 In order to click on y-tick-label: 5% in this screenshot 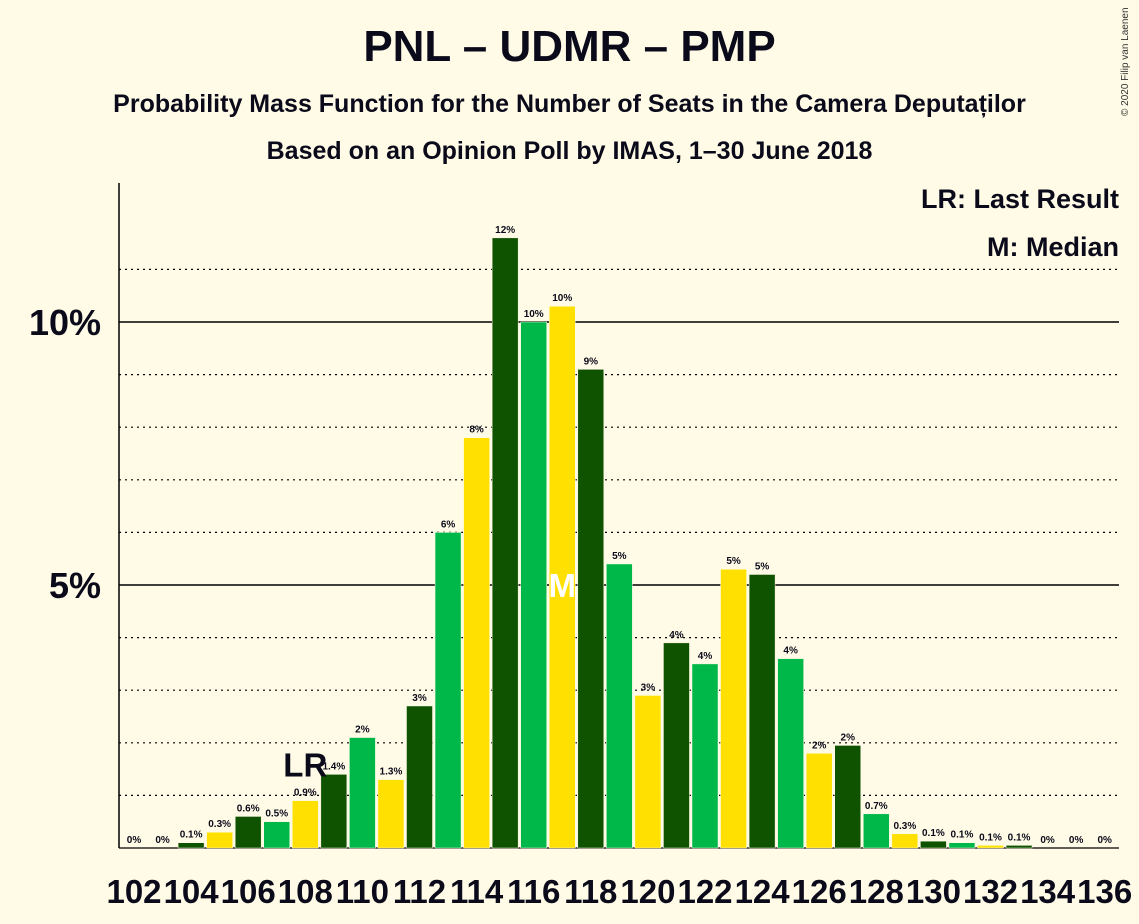, I will do `click(75, 585)`.